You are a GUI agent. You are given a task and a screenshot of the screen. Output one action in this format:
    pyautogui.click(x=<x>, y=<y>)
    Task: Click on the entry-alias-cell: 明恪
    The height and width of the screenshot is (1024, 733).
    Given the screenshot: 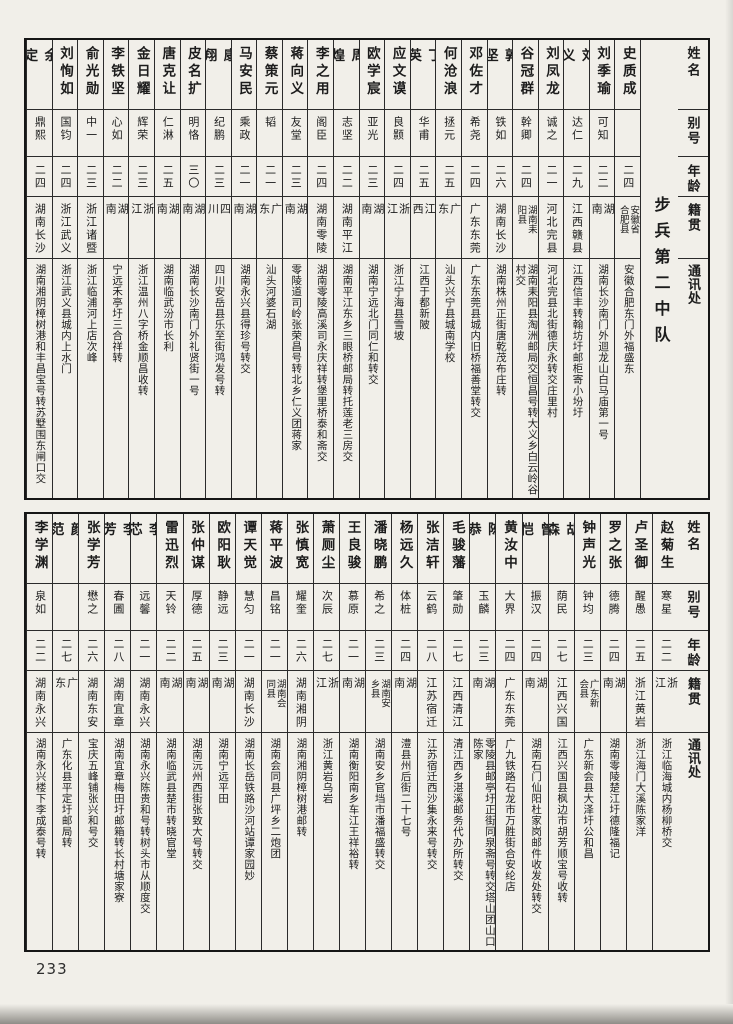 What is the action you would take?
    pyautogui.click(x=193, y=133)
    